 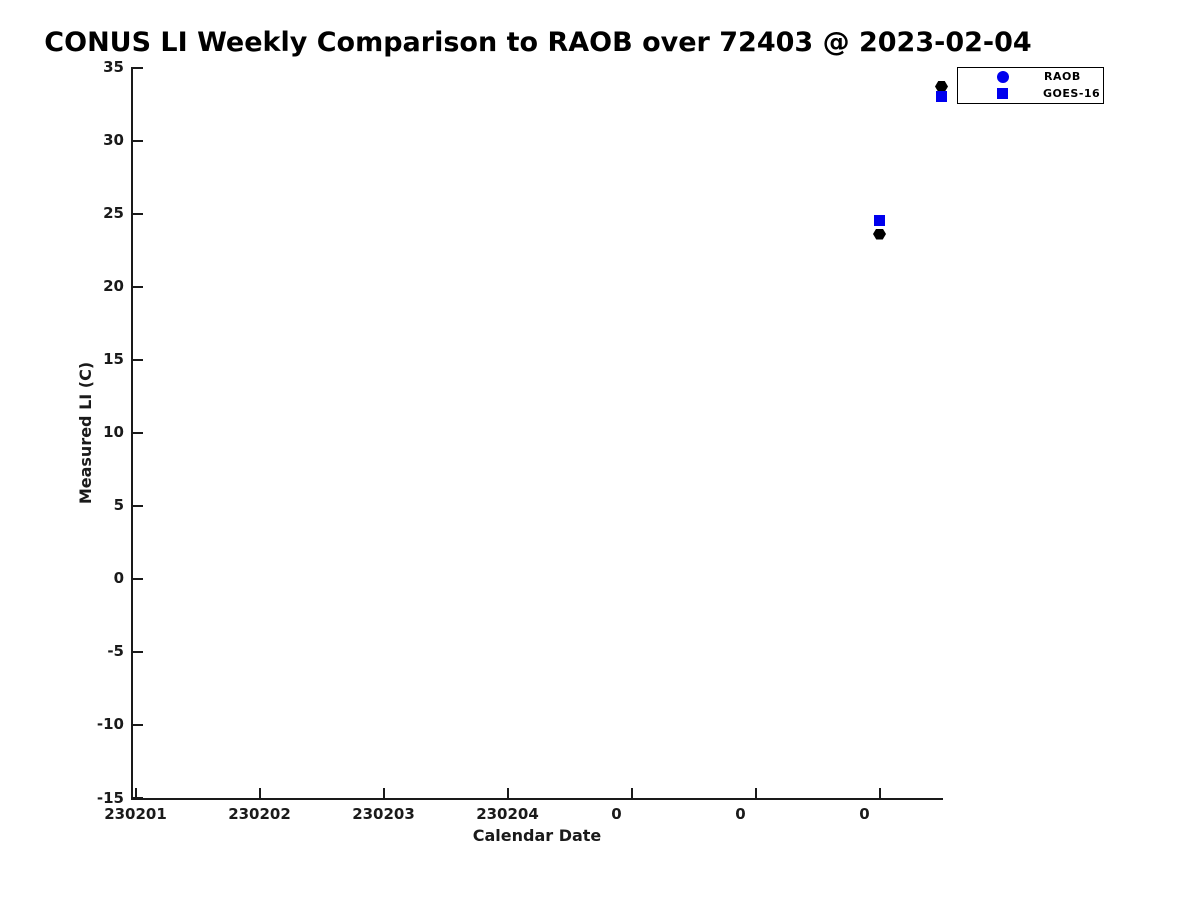 I want to click on y-tick-label: 15, so click(x=113, y=359).